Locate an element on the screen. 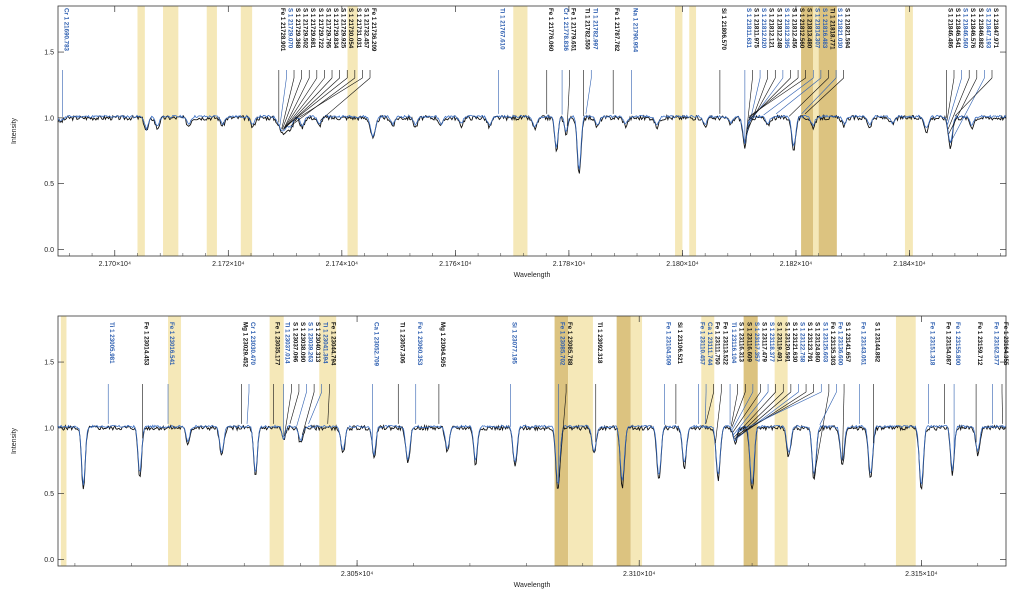 The image size is (1022, 591). line-id-label: Fe 1 21728.901 is located at coordinates (282, 30).